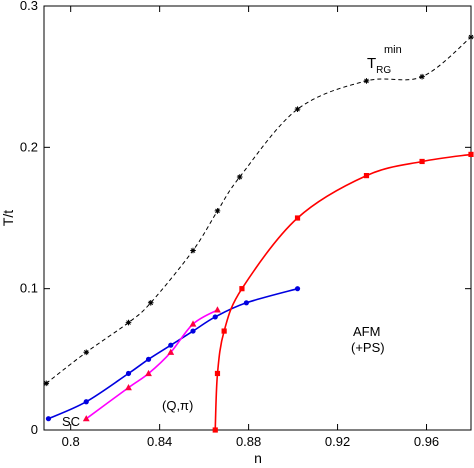 The height and width of the screenshot is (468, 474). Describe the element at coordinates (34, 429) in the screenshot. I see `y-tick-label: 0` at that location.